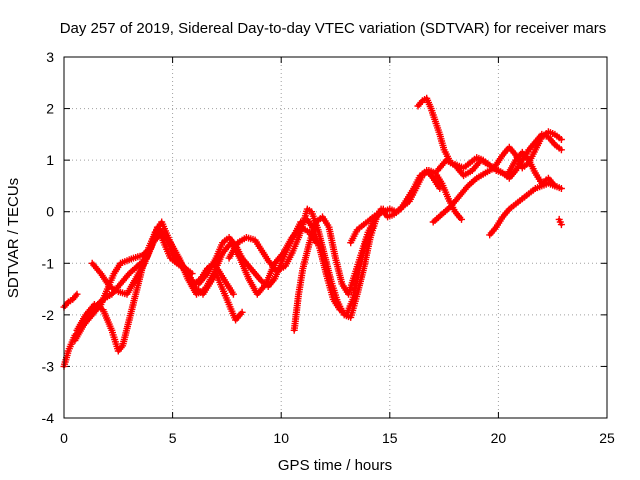 The width and height of the screenshot is (640, 480). What do you see at coordinates (50, 212) in the screenshot?
I see `y-tick-label: 0` at bounding box center [50, 212].